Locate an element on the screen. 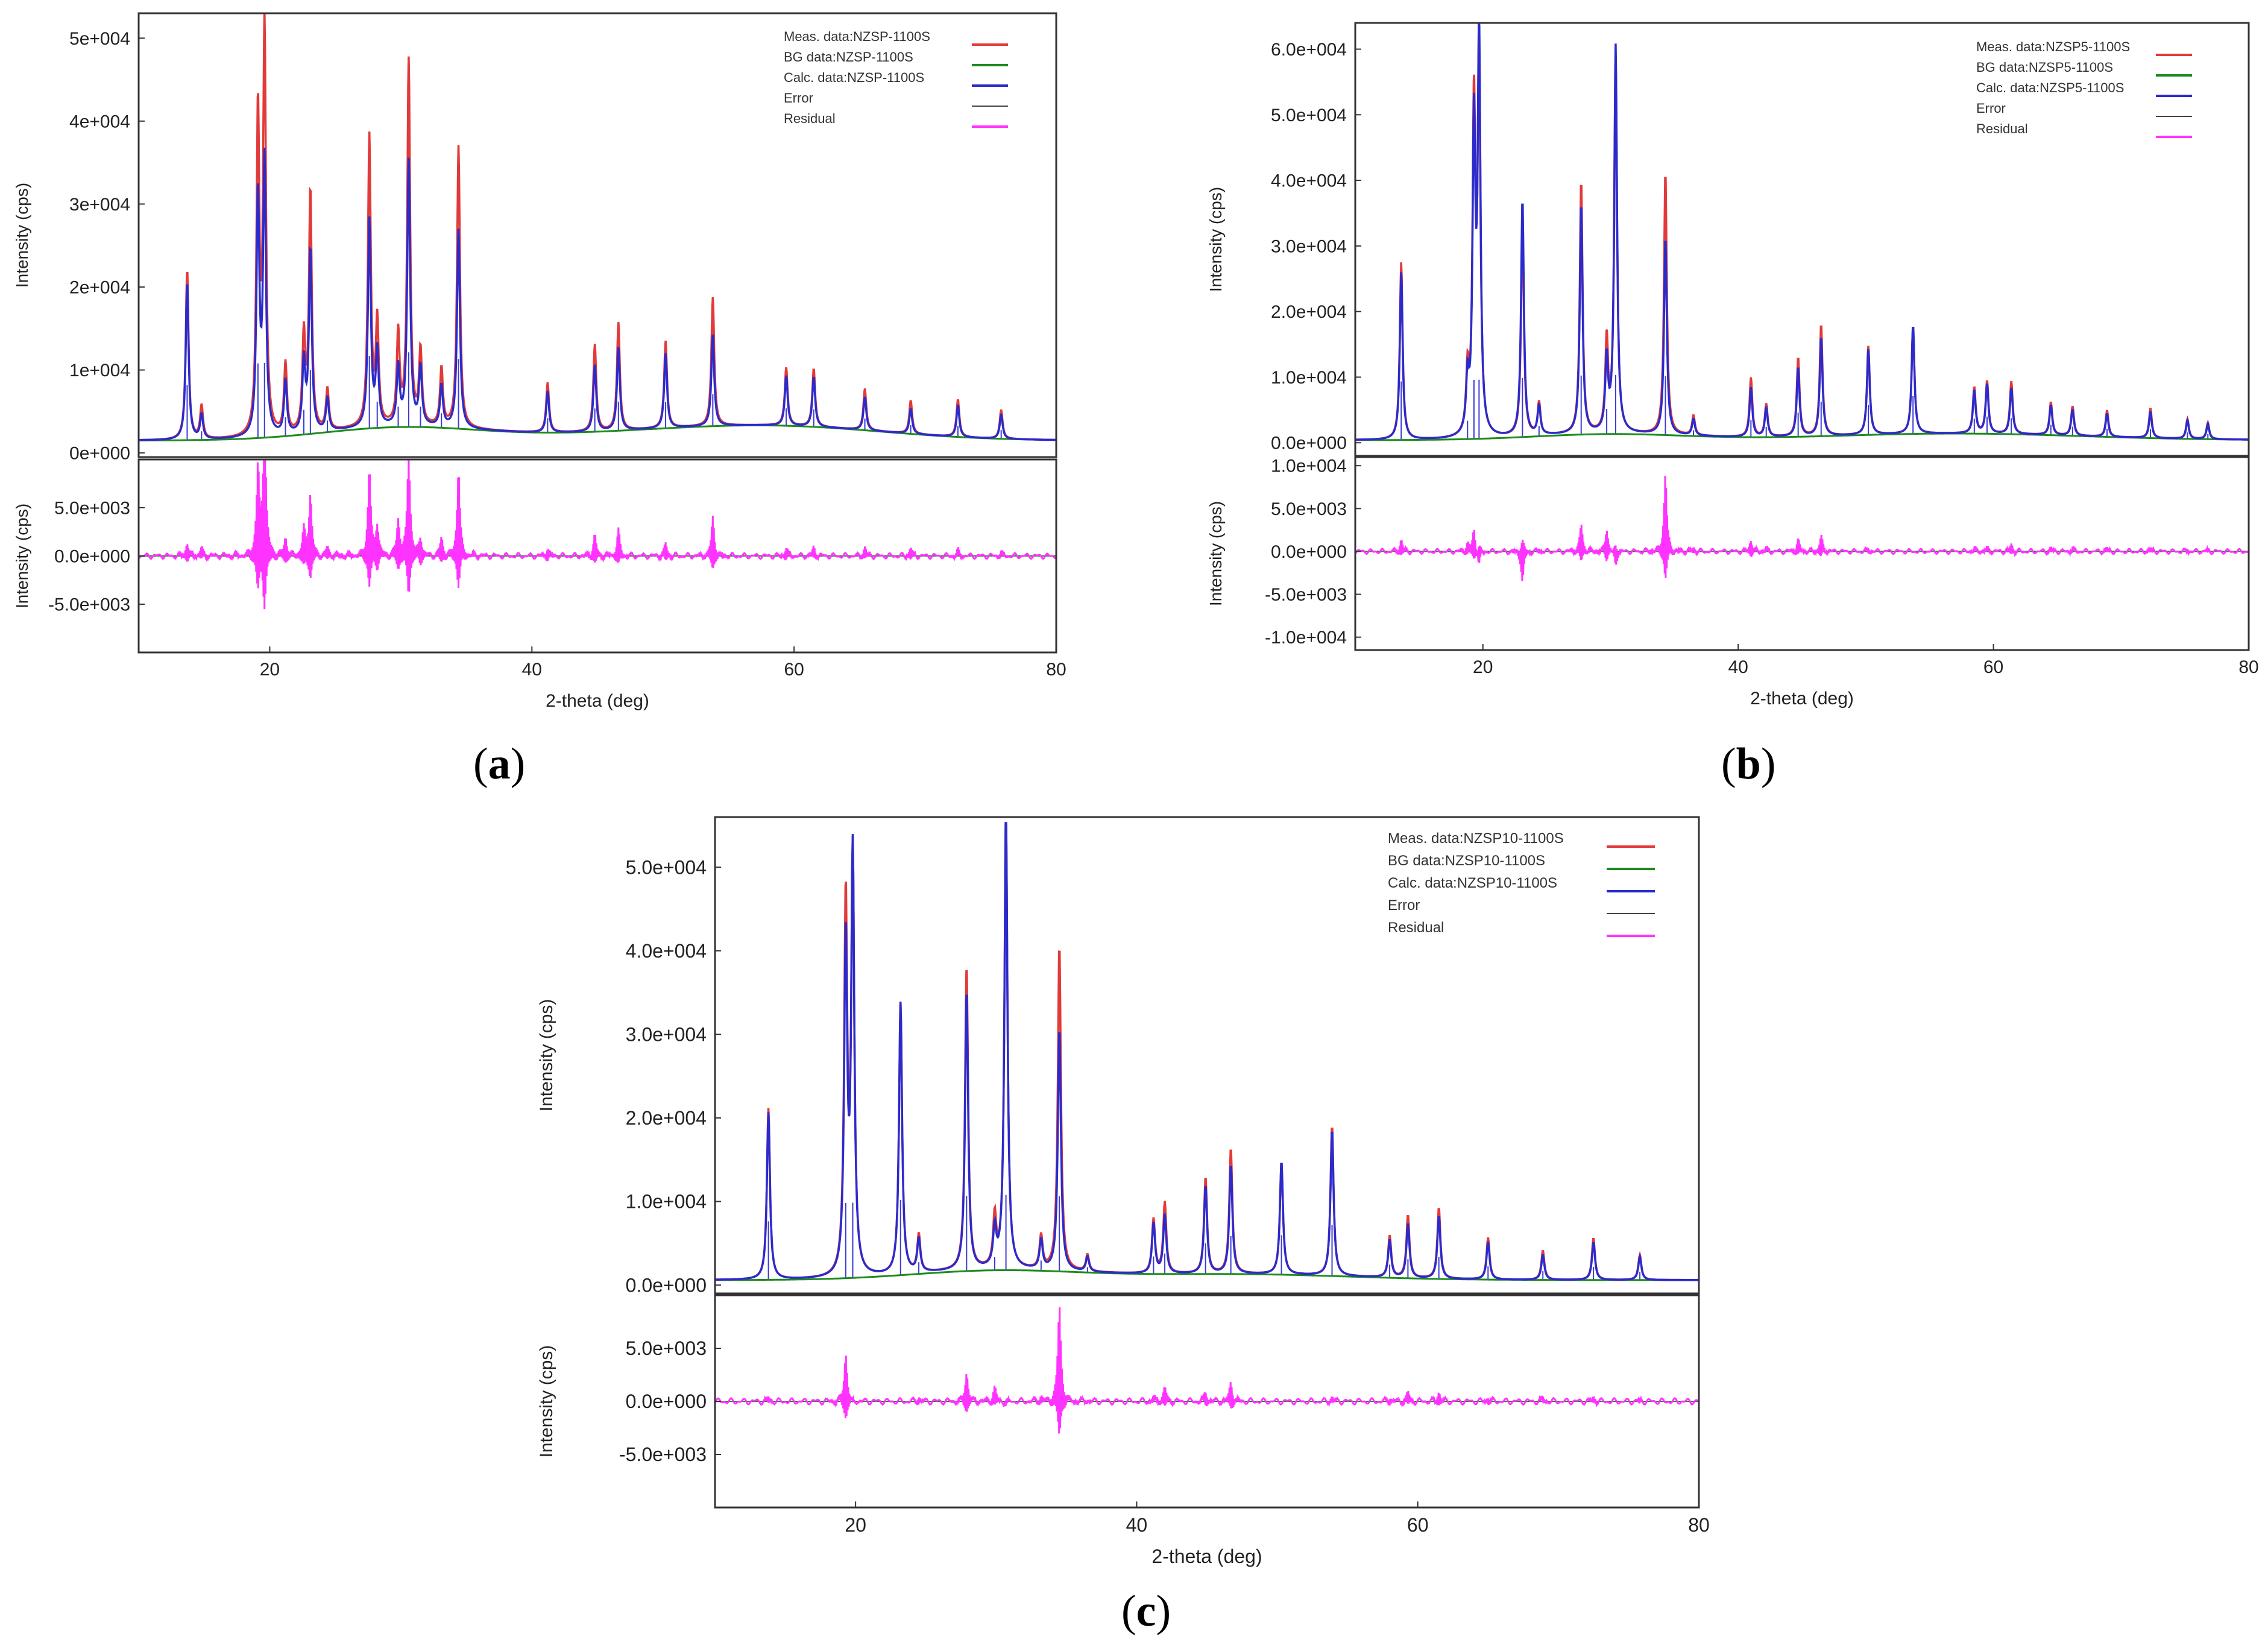 This screenshot has width=2268, height=1648. legend-label: BG data:NZSP10-1100S is located at coordinates (1467, 861).